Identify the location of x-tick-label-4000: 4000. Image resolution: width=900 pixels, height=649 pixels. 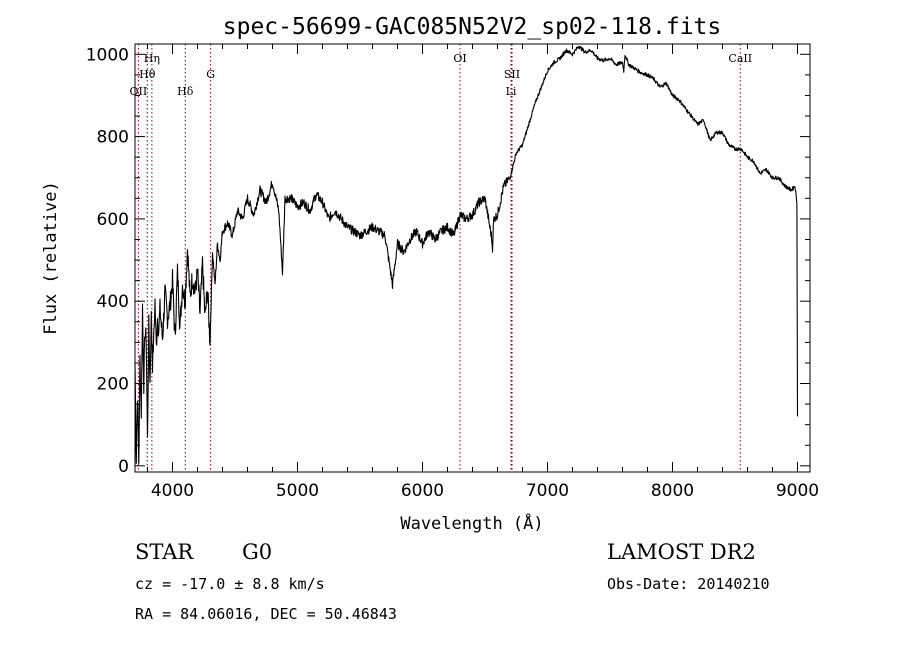
(172, 491).